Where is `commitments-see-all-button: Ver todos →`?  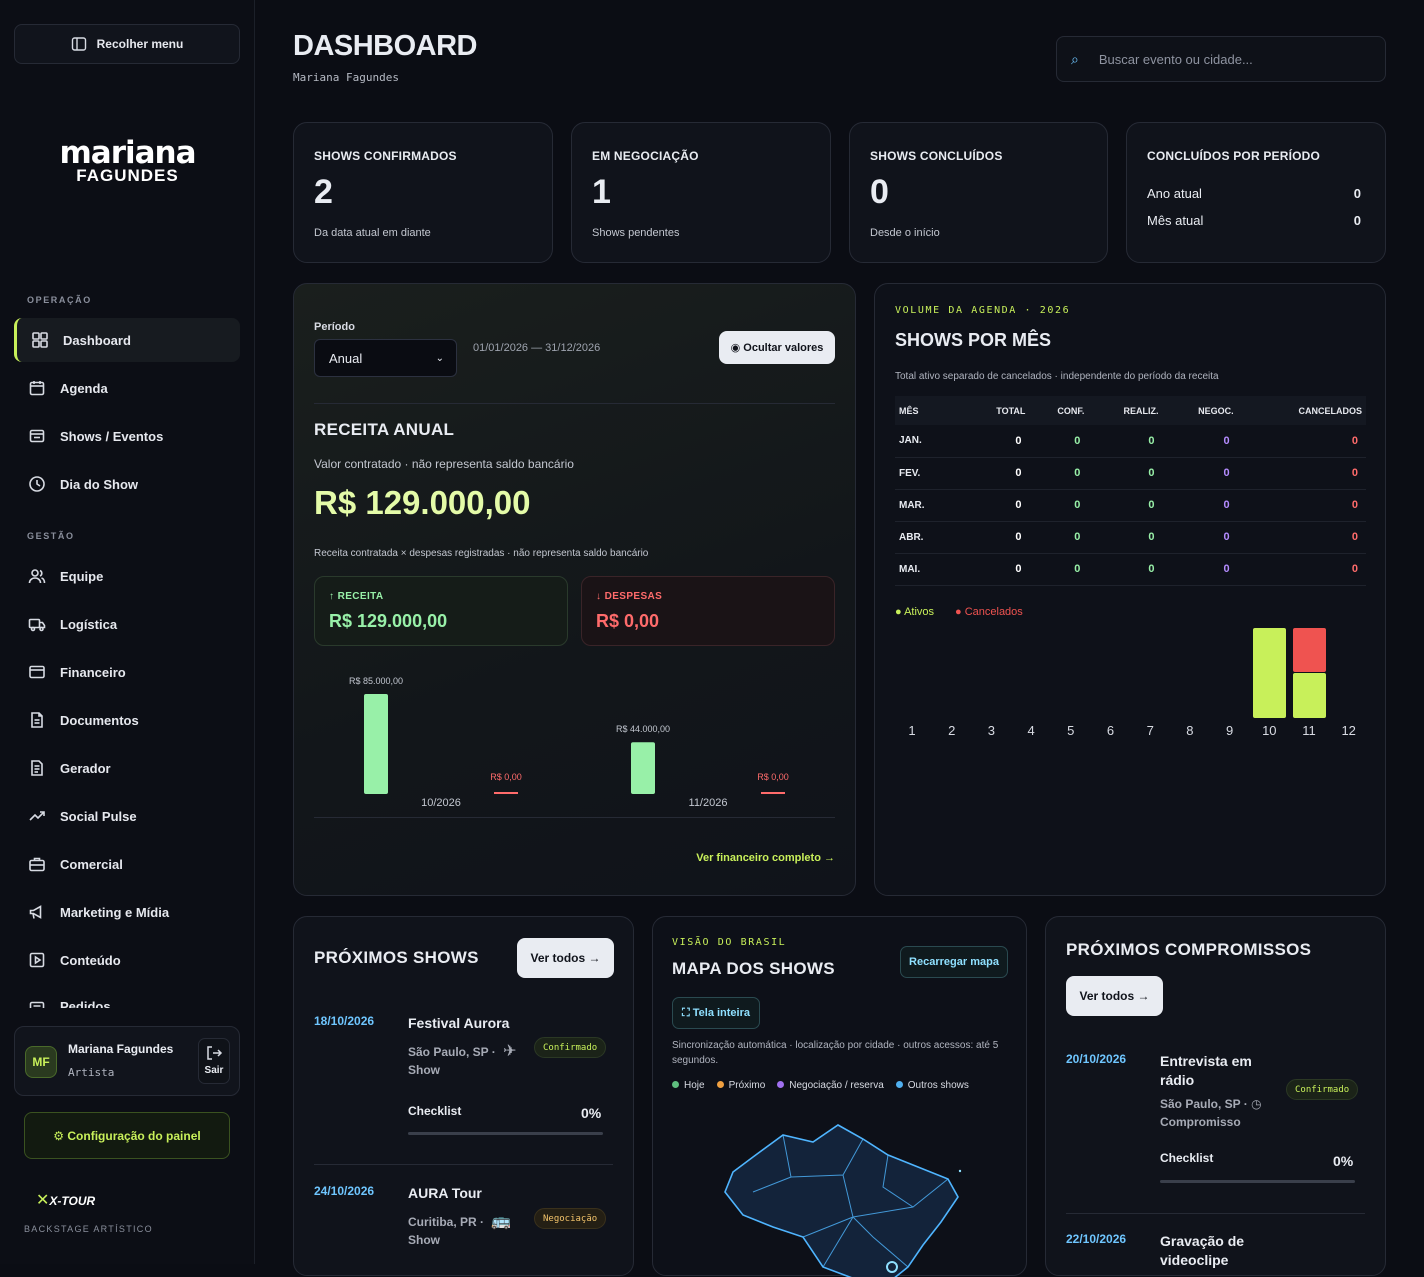 commitments-see-all-button: Ver todos → is located at coordinates (1114, 996).